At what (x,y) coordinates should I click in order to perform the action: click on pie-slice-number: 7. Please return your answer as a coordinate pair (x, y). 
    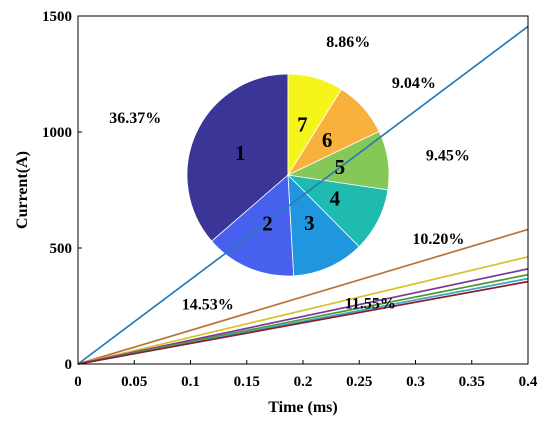
    Looking at the image, I should click on (302, 125).